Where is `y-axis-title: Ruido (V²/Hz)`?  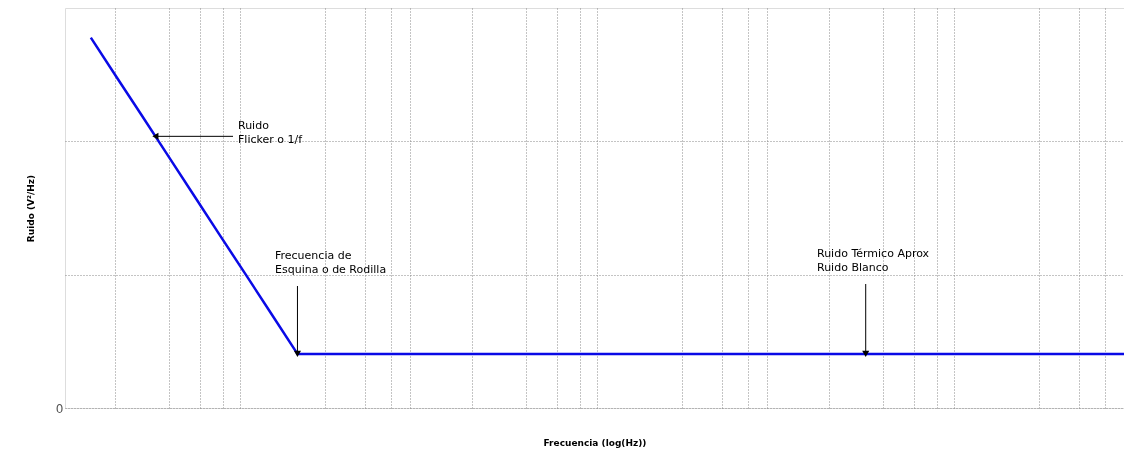 y-axis-title: Ruido (V²/Hz) is located at coordinates (30, 208).